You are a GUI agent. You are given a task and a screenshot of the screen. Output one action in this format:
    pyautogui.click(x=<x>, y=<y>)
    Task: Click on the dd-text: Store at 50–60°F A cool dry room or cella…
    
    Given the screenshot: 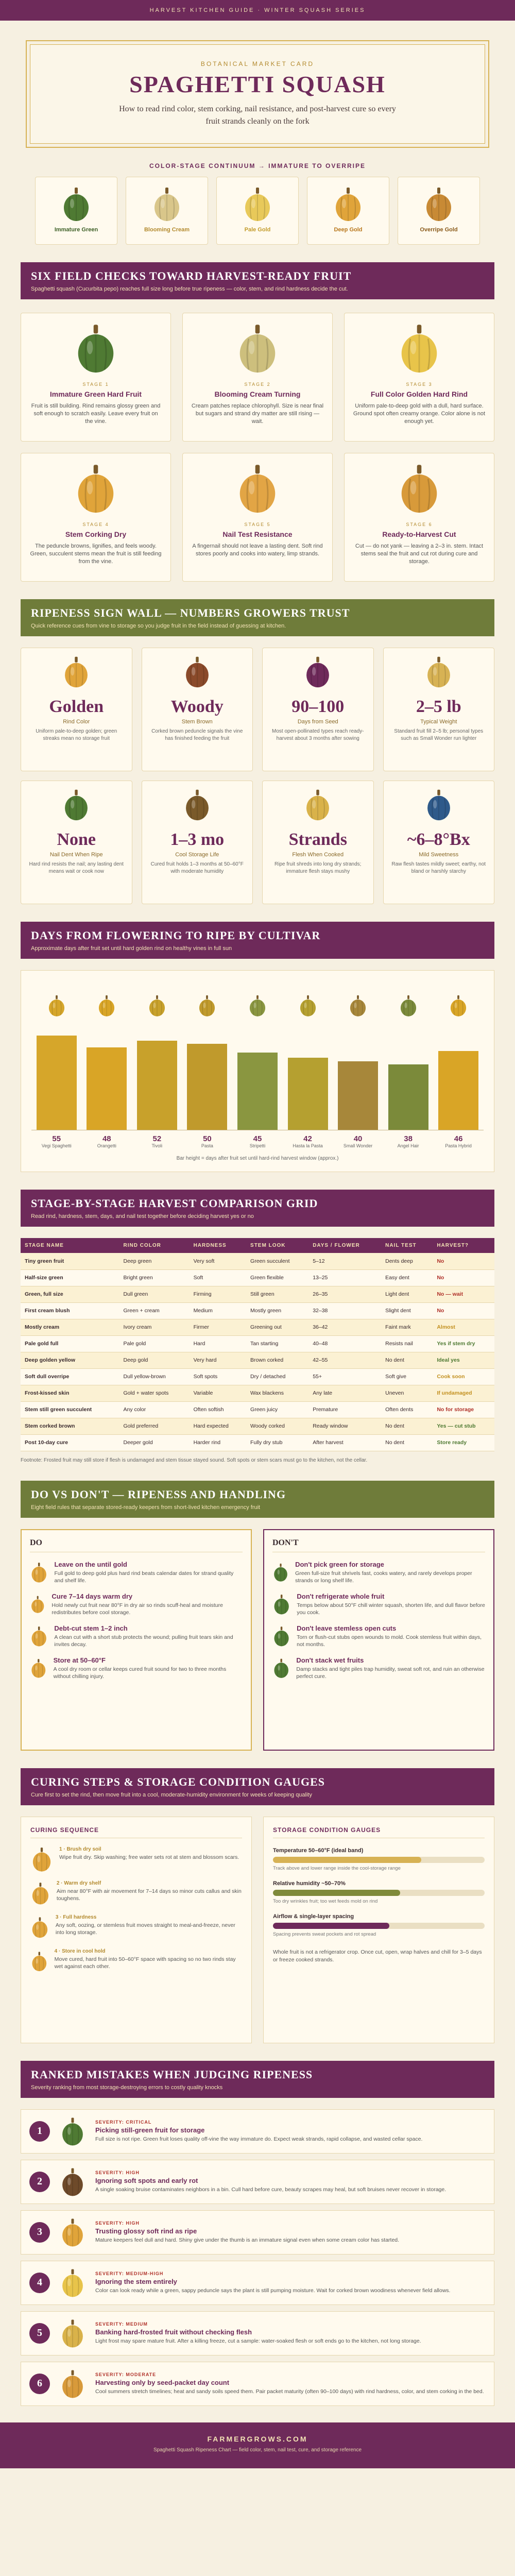 What is the action you would take?
    pyautogui.click(x=149, y=1668)
    